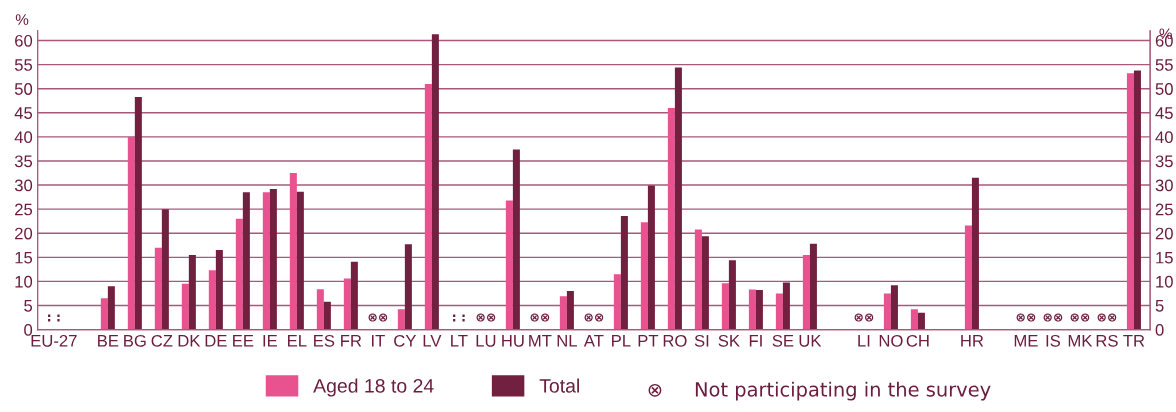 This screenshot has width=1176, height=412. Describe the element at coordinates (432, 341) in the screenshot. I see `x-tick-label: LV` at that location.